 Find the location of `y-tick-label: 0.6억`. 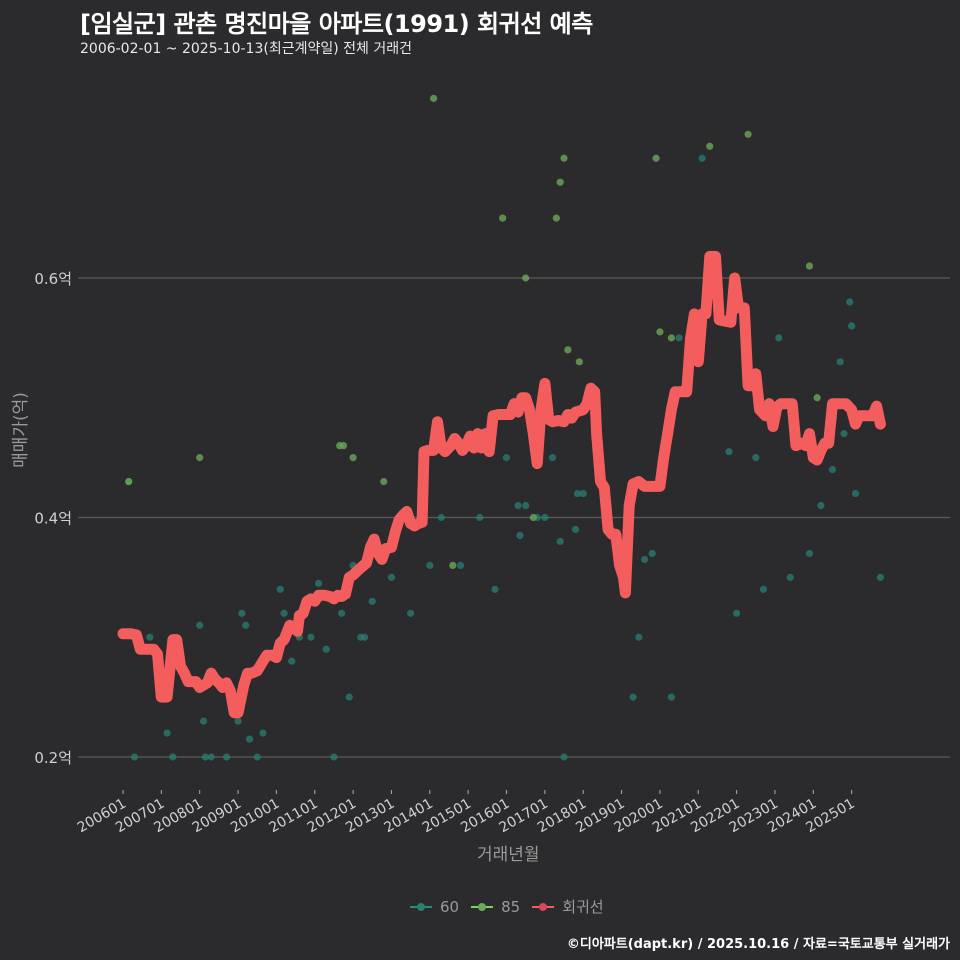

y-tick-label: 0.6억 is located at coordinates (53, 279).